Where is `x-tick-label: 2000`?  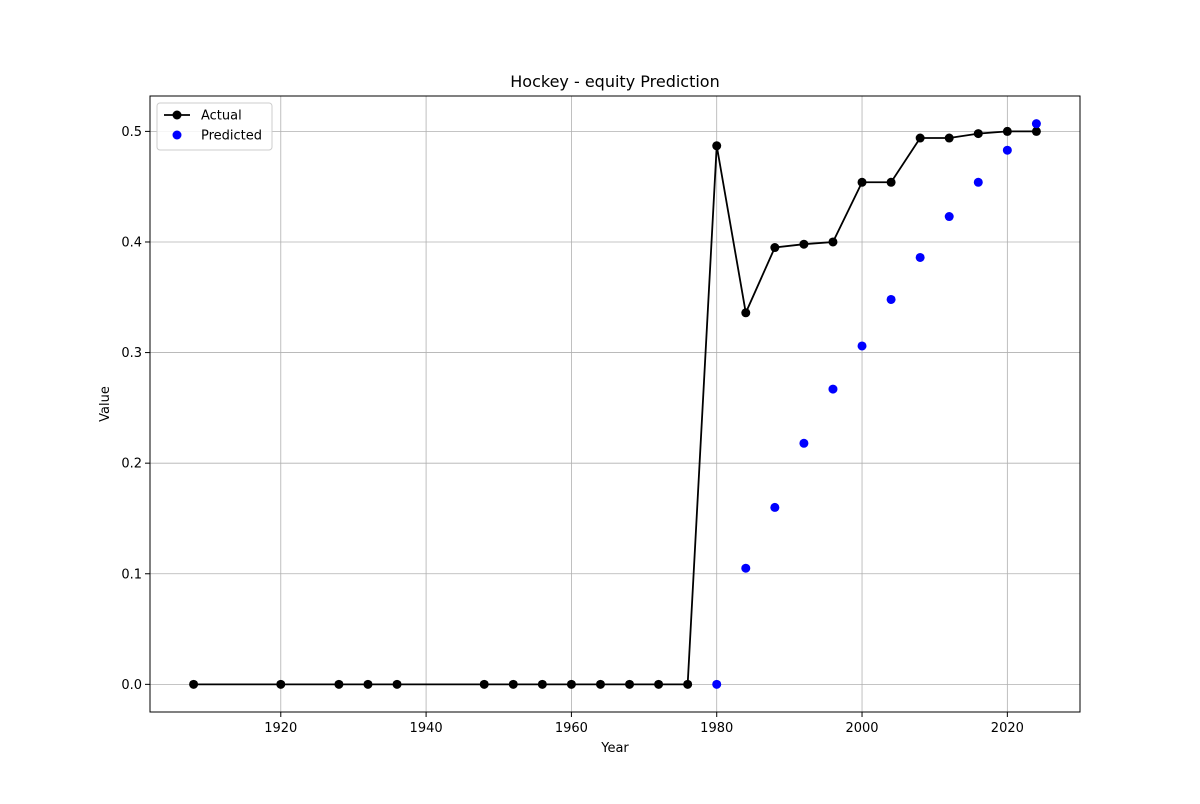 x-tick-label: 2000 is located at coordinates (861, 728).